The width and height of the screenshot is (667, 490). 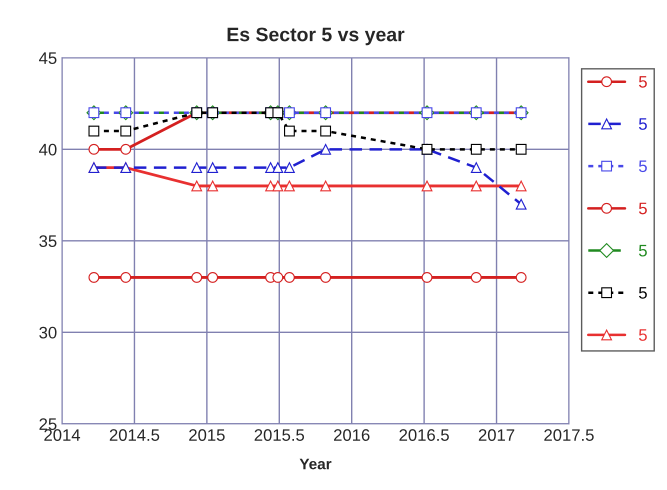 What do you see at coordinates (135, 435) in the screenshot?
I see `x-tick-label: 2014.5` at bounding box center [135, 435].